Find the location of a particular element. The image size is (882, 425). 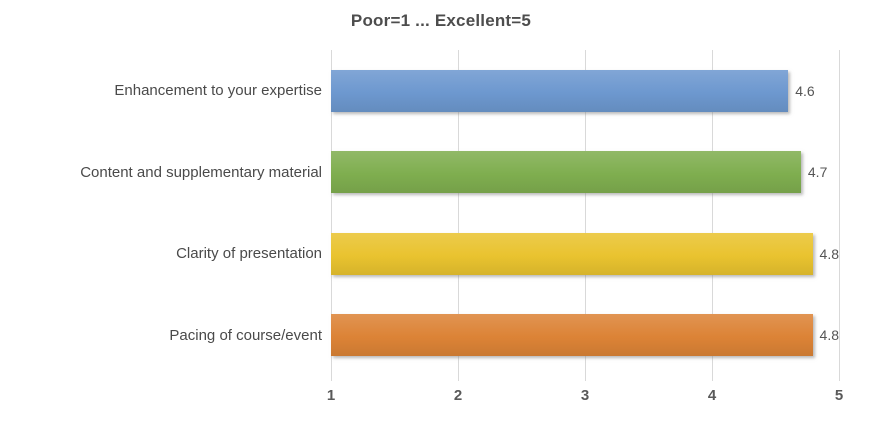

category-label: Pacing of course/event is located at coordinates (245, 335).